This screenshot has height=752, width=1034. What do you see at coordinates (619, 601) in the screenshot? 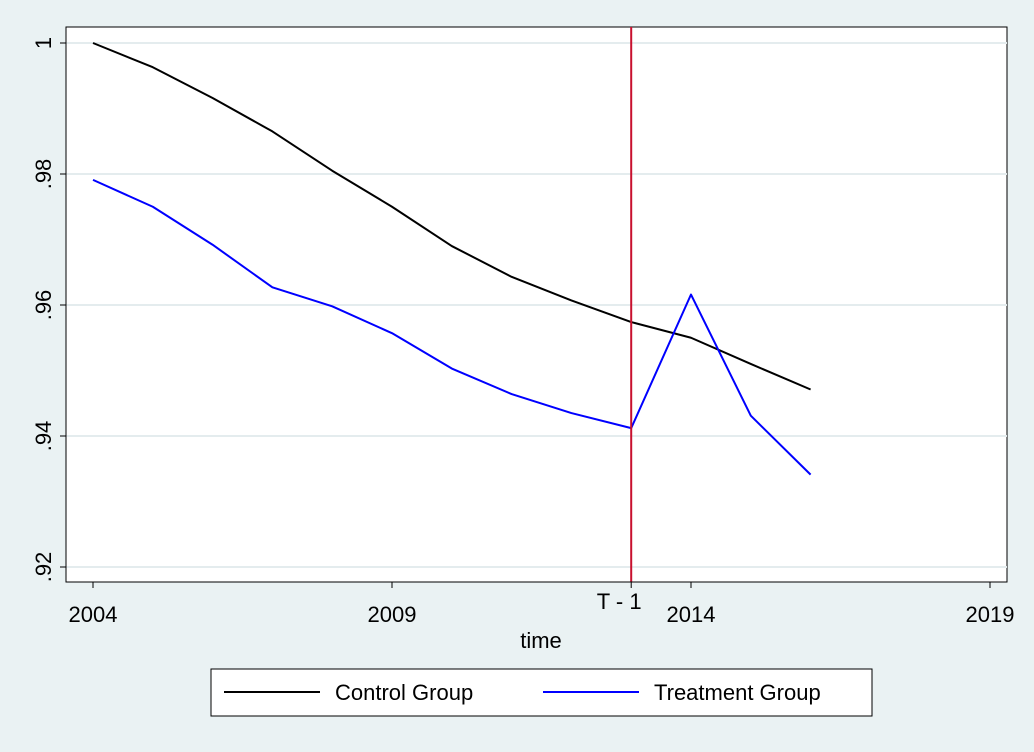
I see `vline-label: T - 1` at bounding box center [619, 601].